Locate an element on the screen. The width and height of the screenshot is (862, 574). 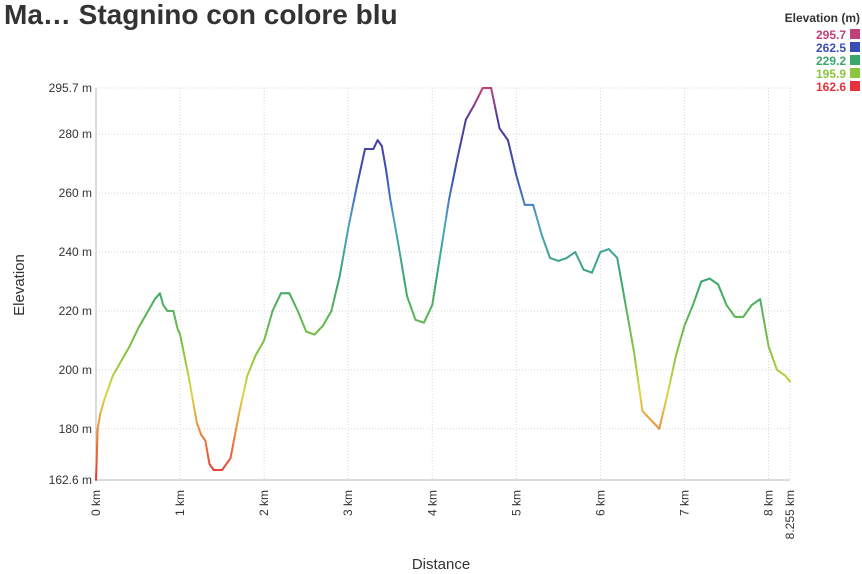
y-tick-label: 180 m is located at coordinates (75, 429).